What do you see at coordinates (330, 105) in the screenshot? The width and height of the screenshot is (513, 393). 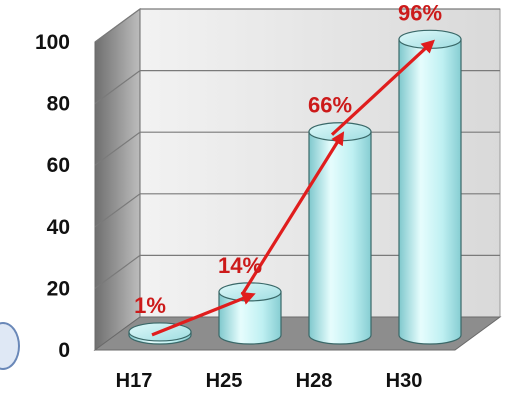 I see `data-label: 66%` at bounding box center [330, 105].